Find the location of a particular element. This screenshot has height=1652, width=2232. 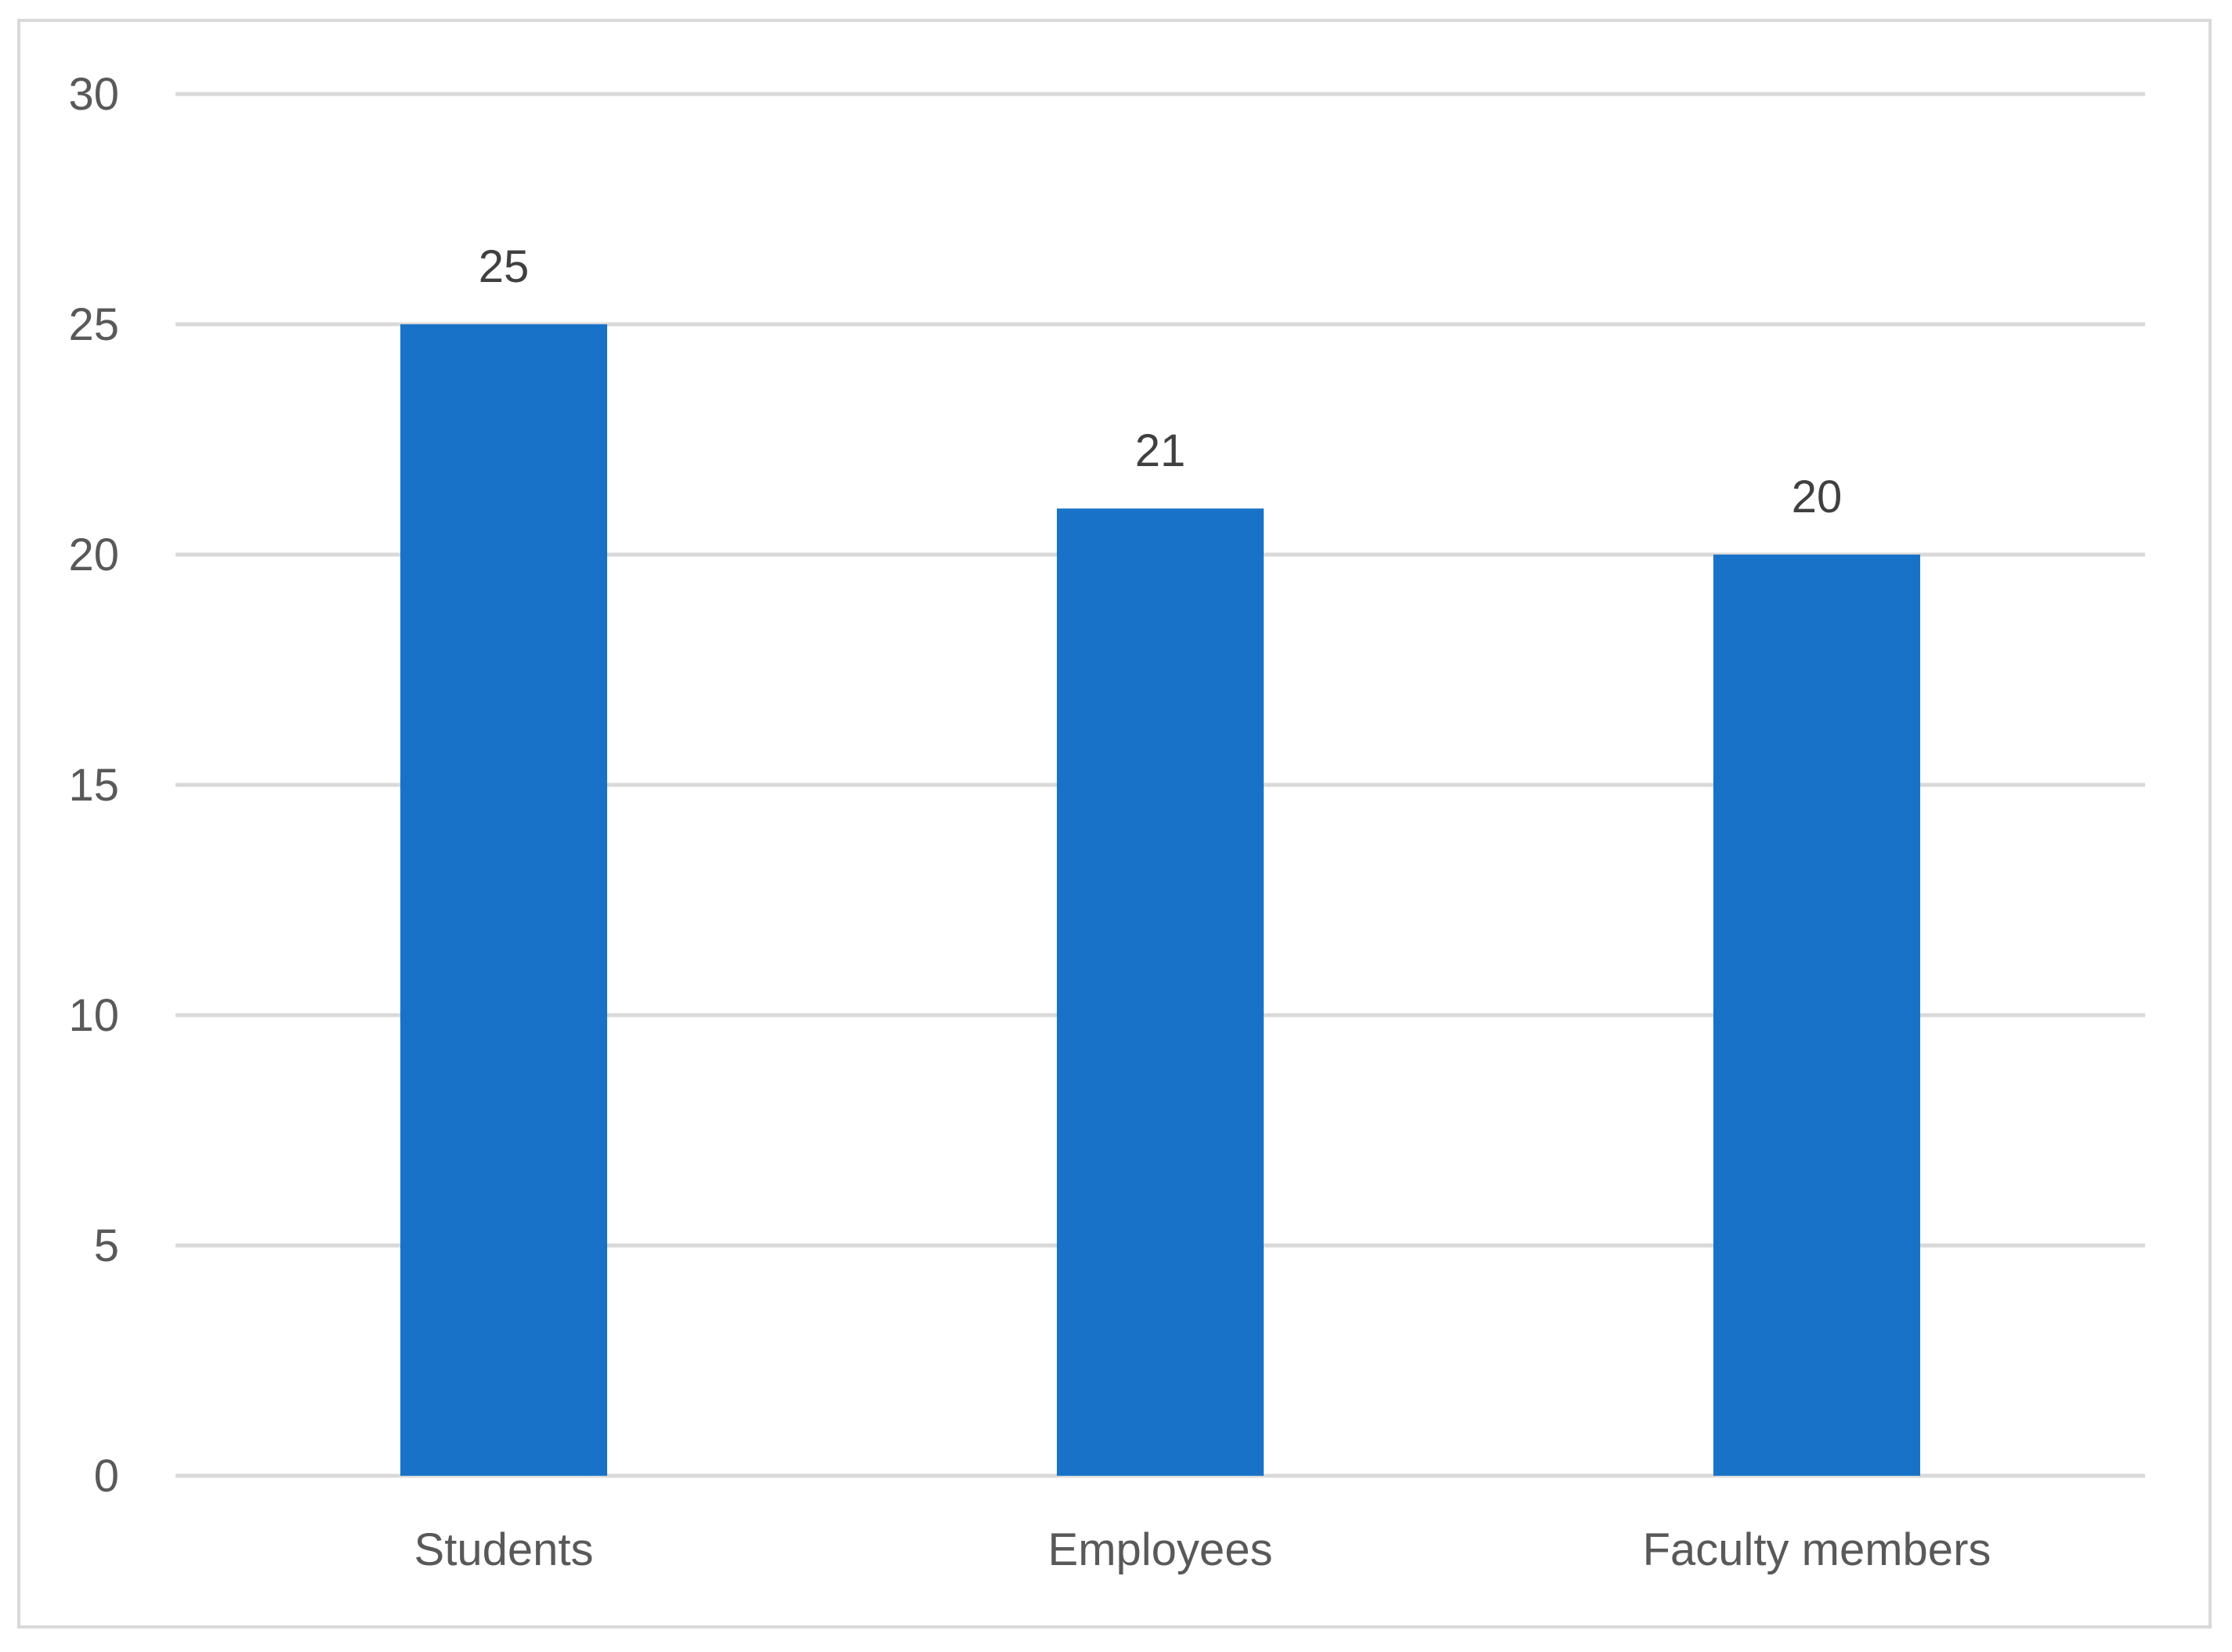

y-tick-label: 25 is located at coordinates (93, 324).